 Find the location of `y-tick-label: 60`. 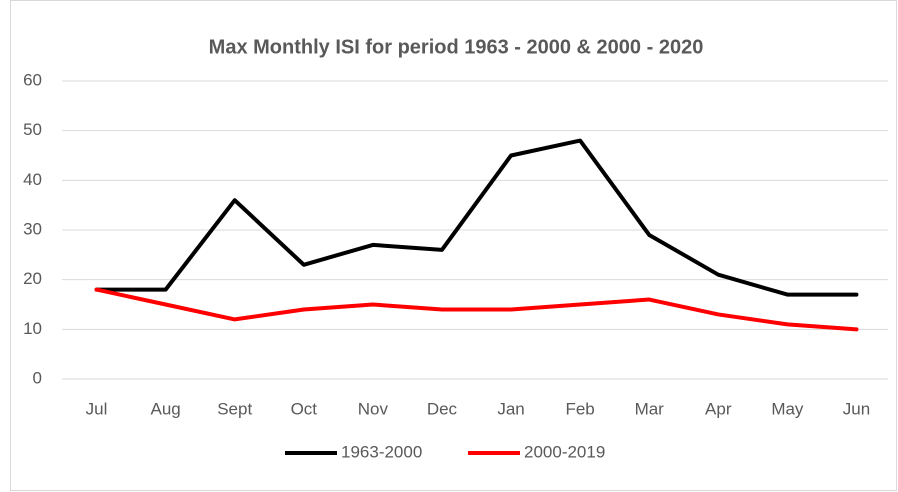

y-tick-label: 60 is located at coordinates (32, 79).